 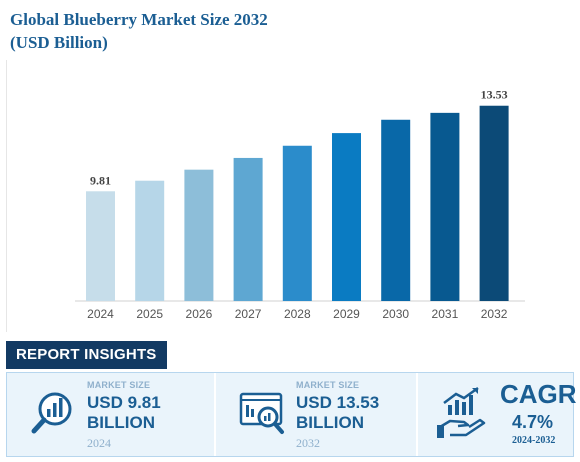 What do you see at coordinates (494, 95) in the screenshot?
I see `data-label-2032: 13.53` at bounding box center [494, 95].